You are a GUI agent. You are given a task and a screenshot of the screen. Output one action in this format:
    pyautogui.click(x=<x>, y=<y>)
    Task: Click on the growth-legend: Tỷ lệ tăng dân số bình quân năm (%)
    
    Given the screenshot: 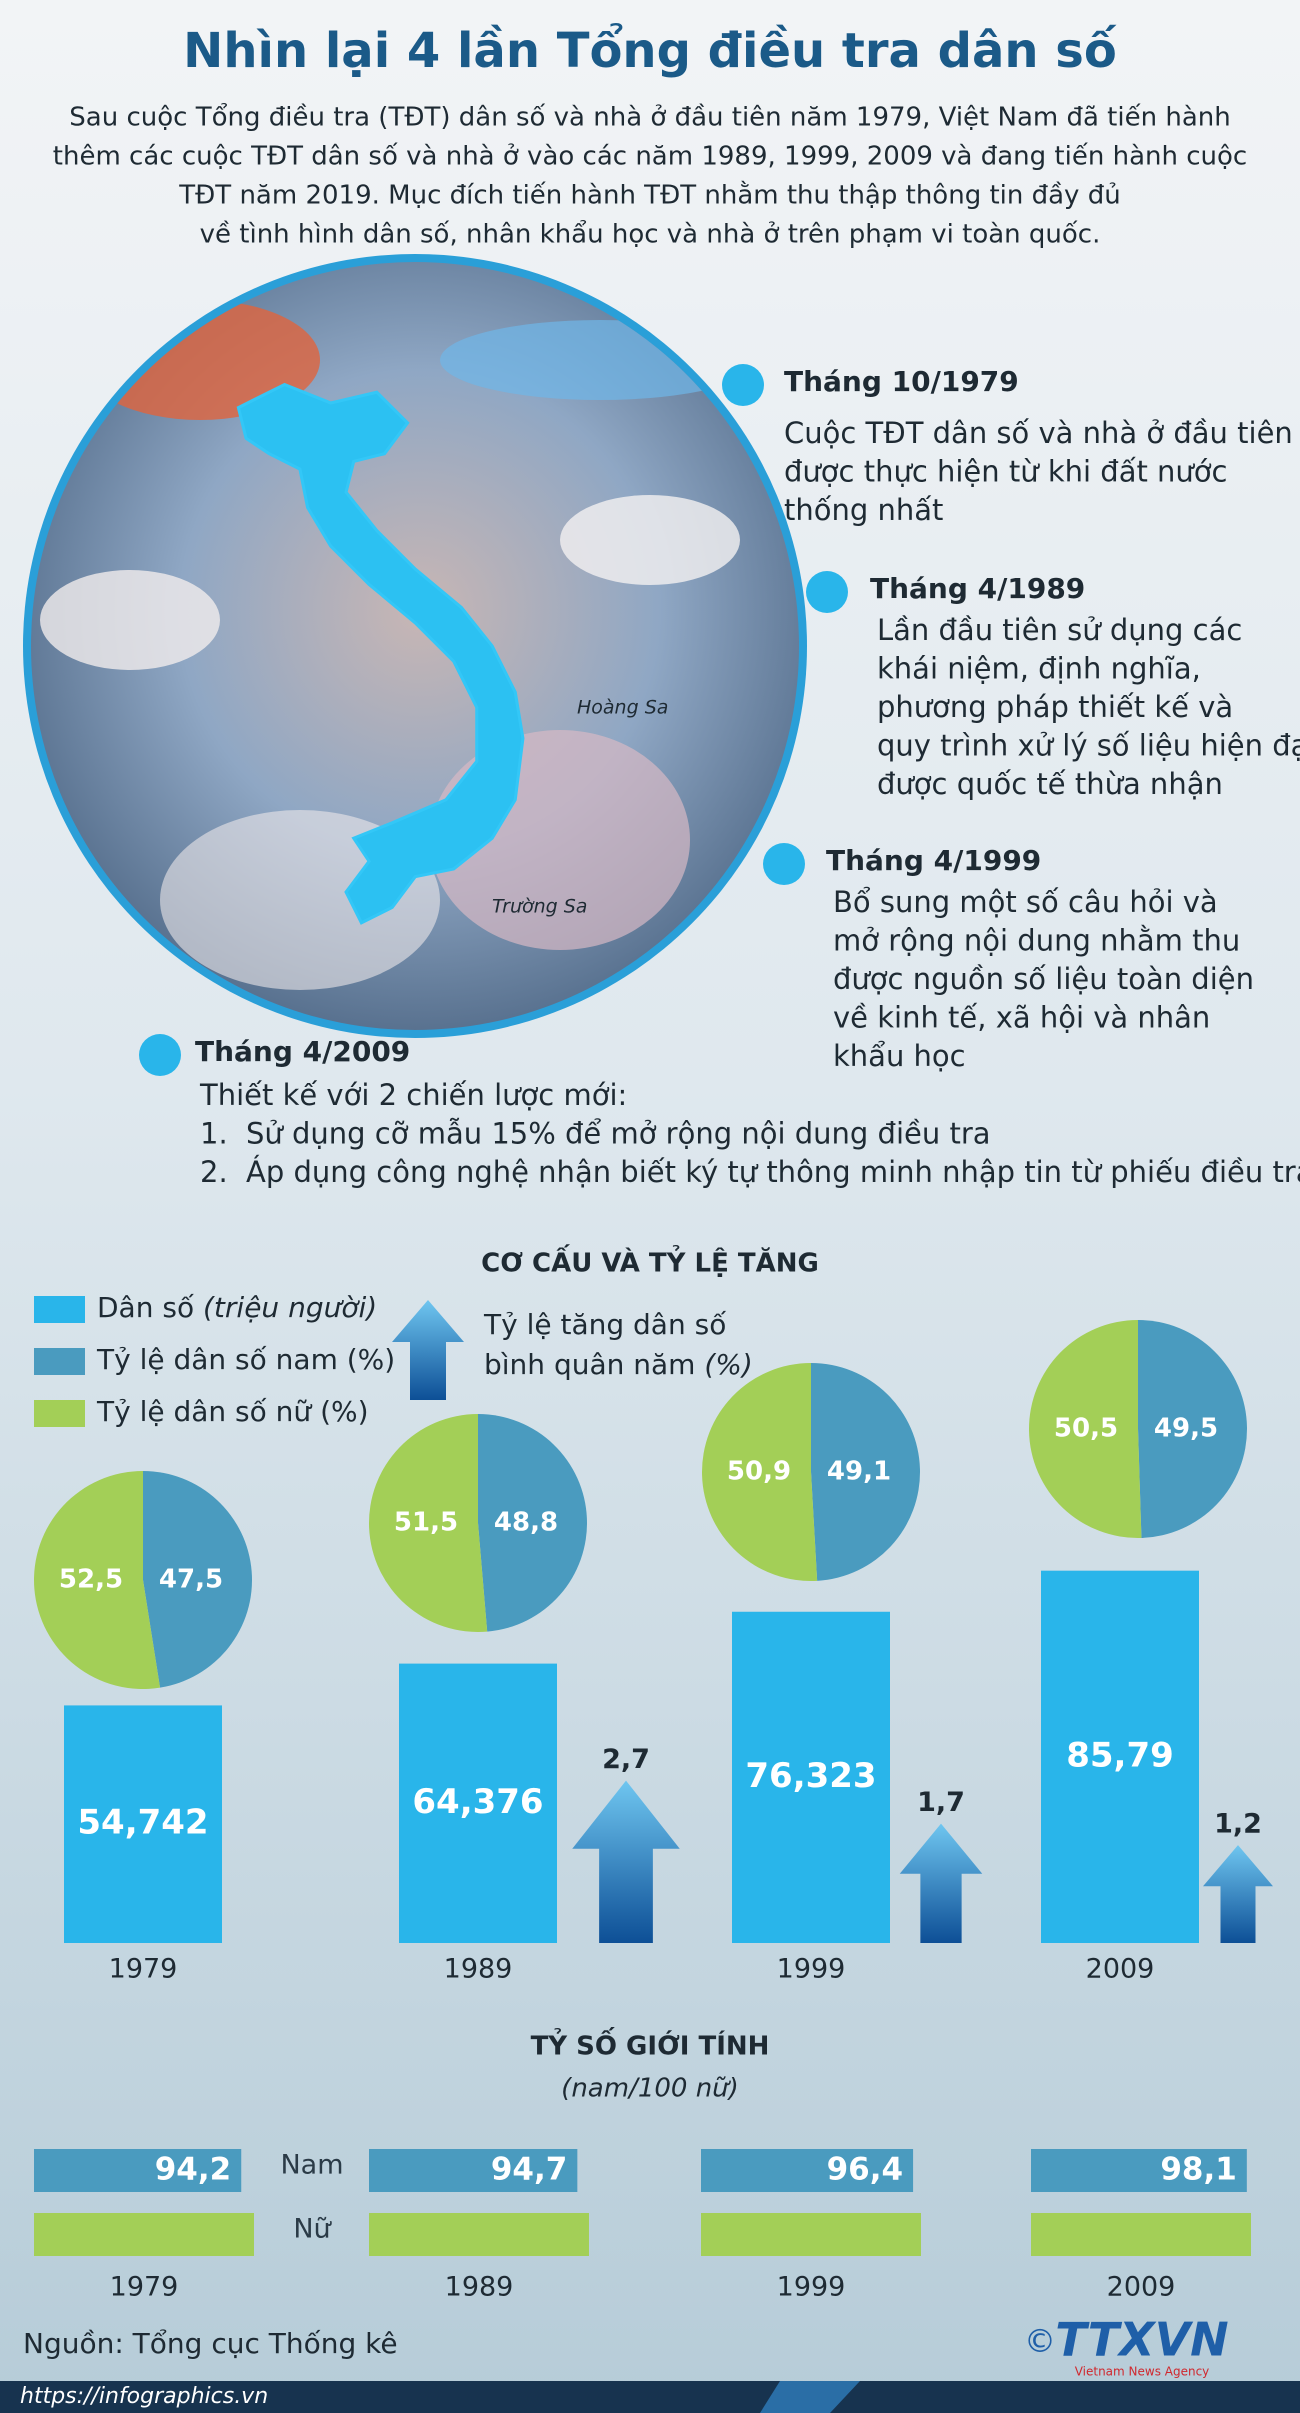 What is the action you would take?
    pyautogui.click(x=624, y=1345)
    